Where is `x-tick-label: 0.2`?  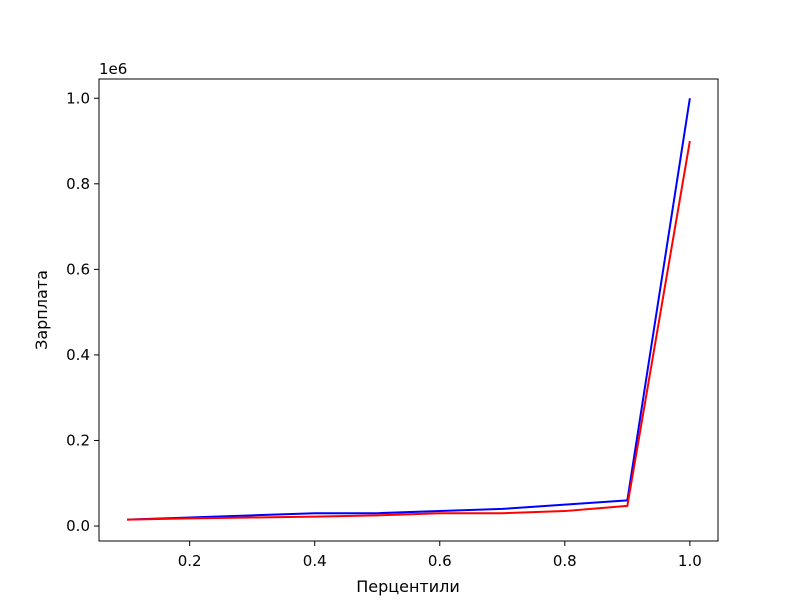 x-tick-label: 0.2 is located at coordinates (190, 561).